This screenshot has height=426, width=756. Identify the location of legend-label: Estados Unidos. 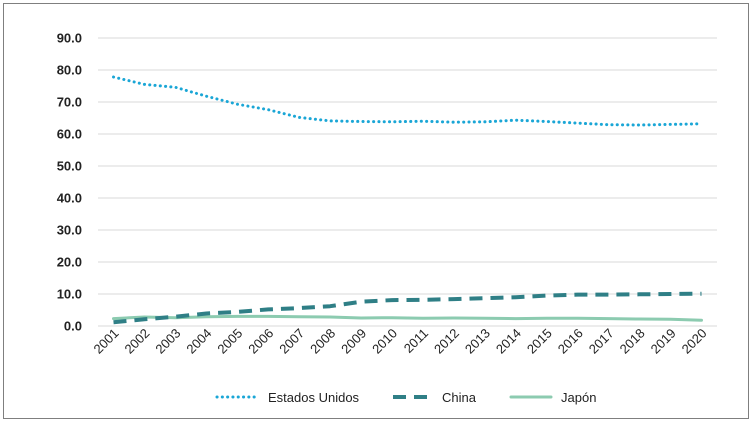
(314, 397).